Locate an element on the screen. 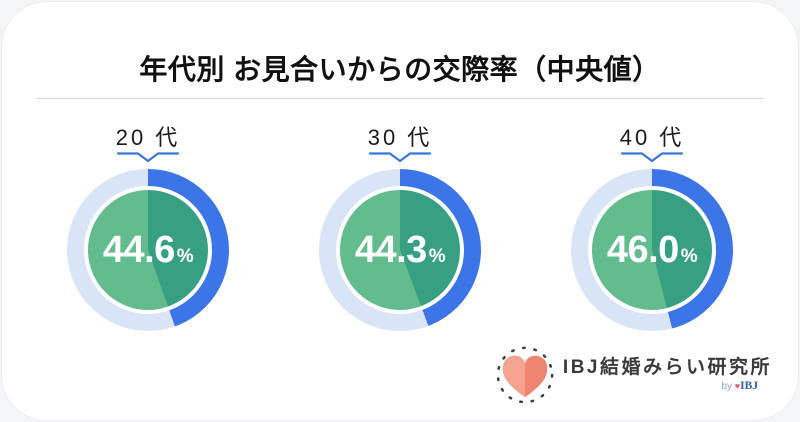 The height and width of the screenshot is (422, 800). donut-inner-pie: 44.3% is located at coordinates (400, 250).